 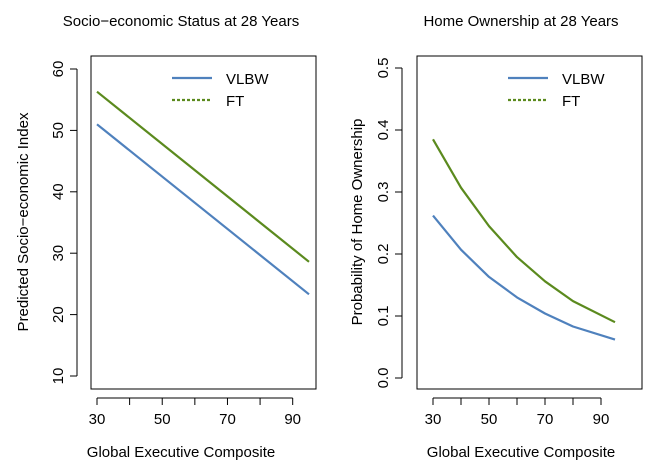 I want to click on y-tick-label: 30, so click(x=58, y=253).